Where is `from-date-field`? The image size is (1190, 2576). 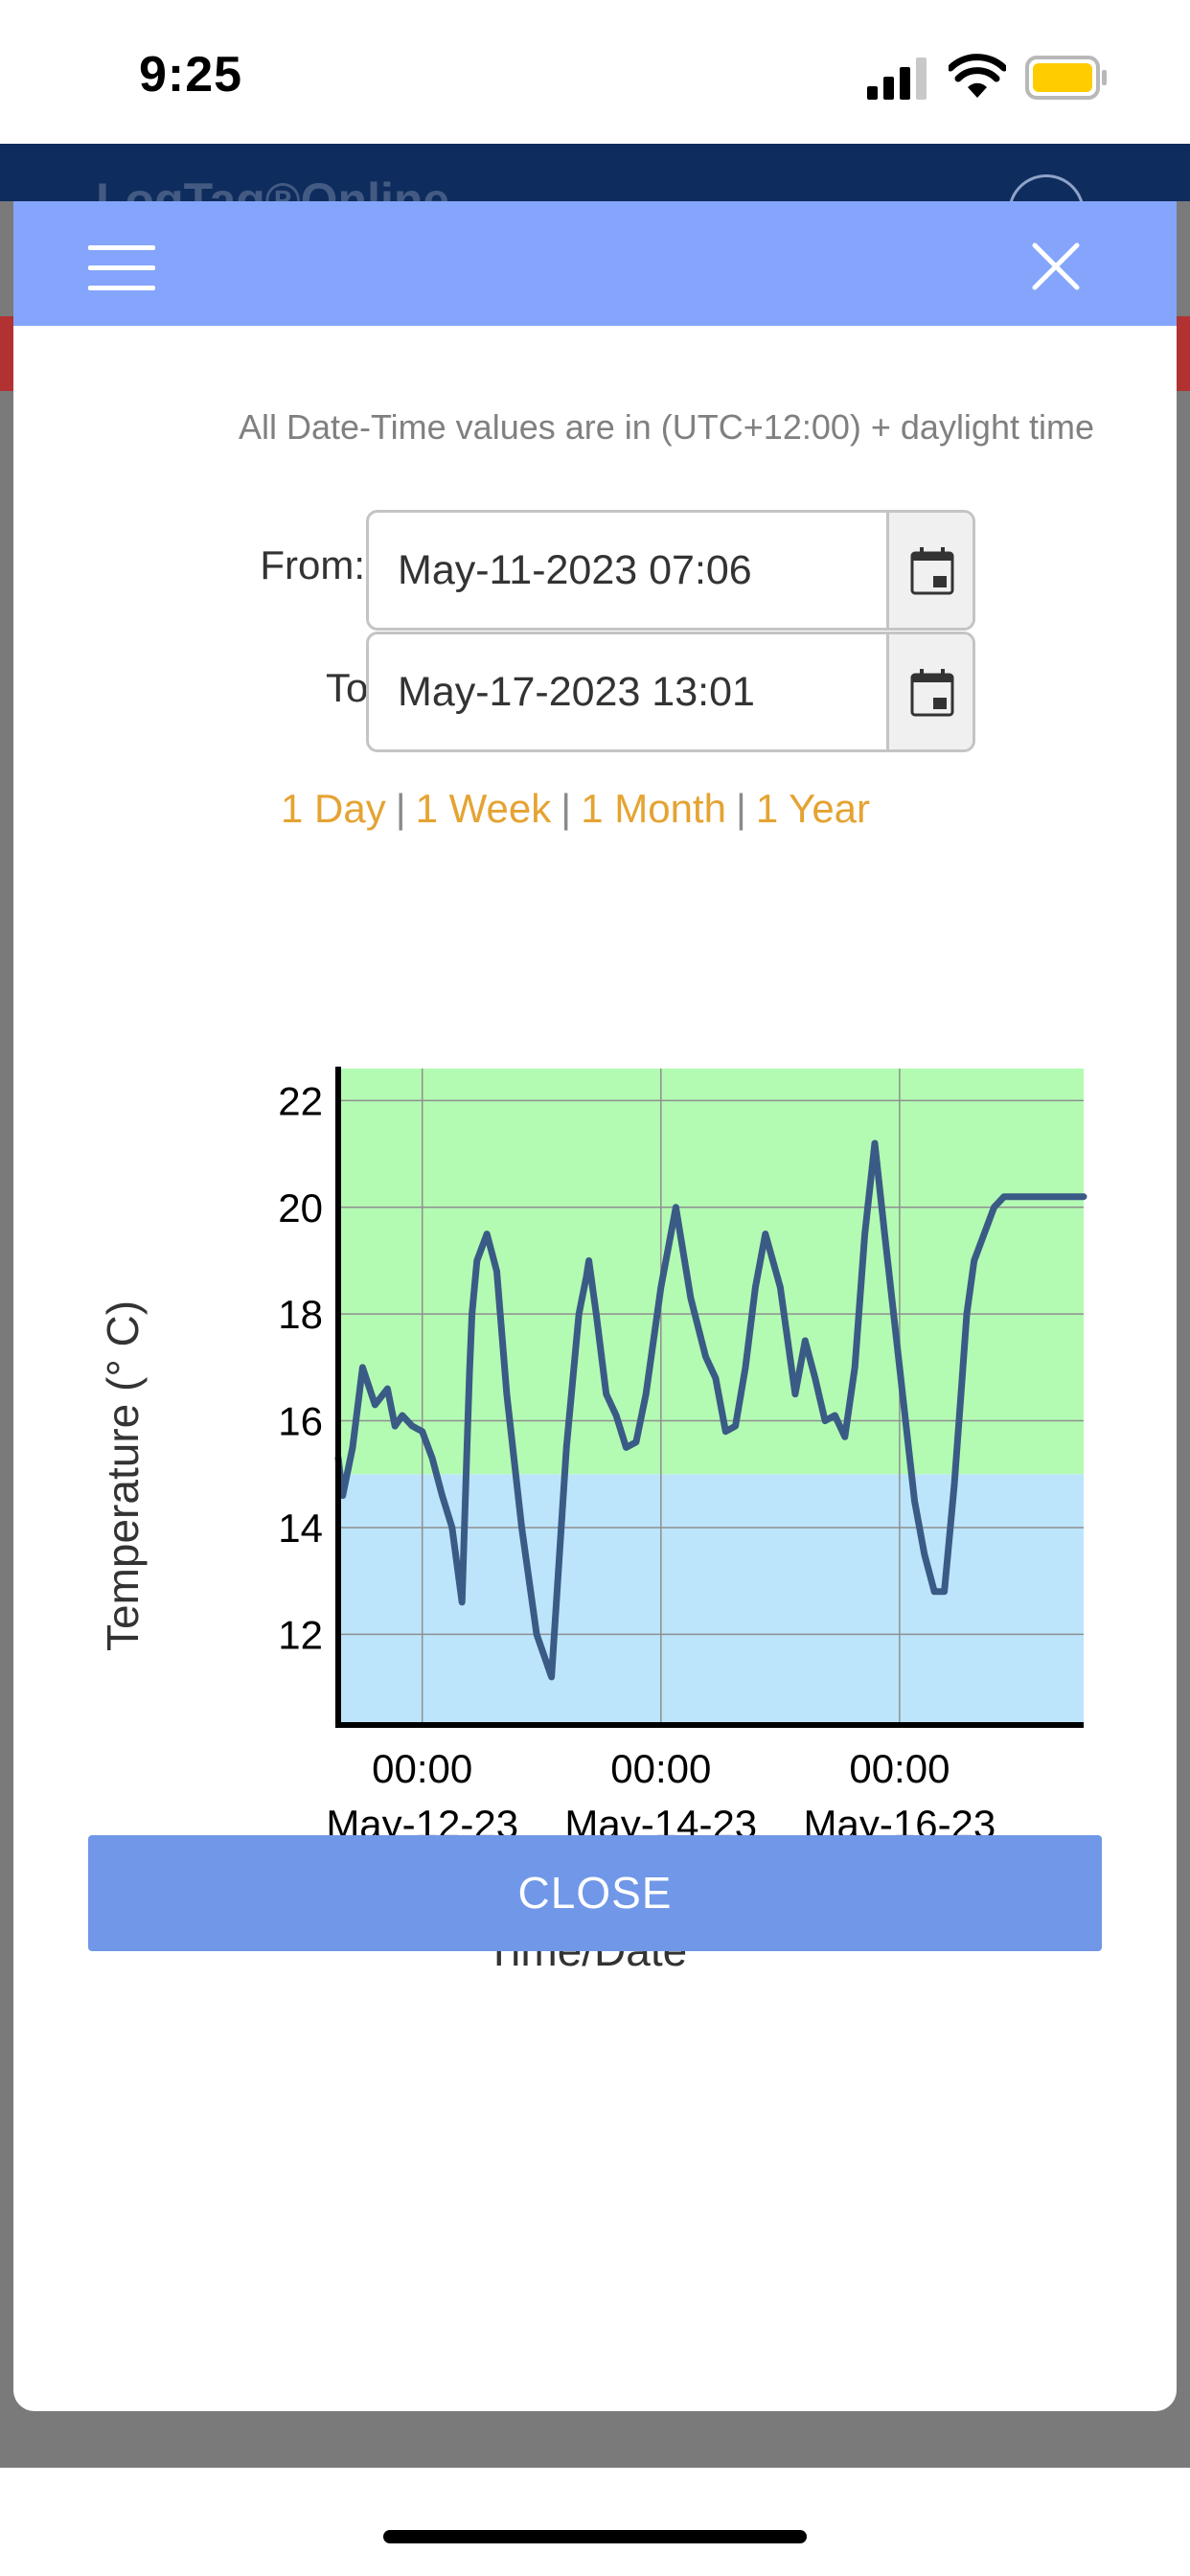
from-date-field is located at coordinates (670, 571).